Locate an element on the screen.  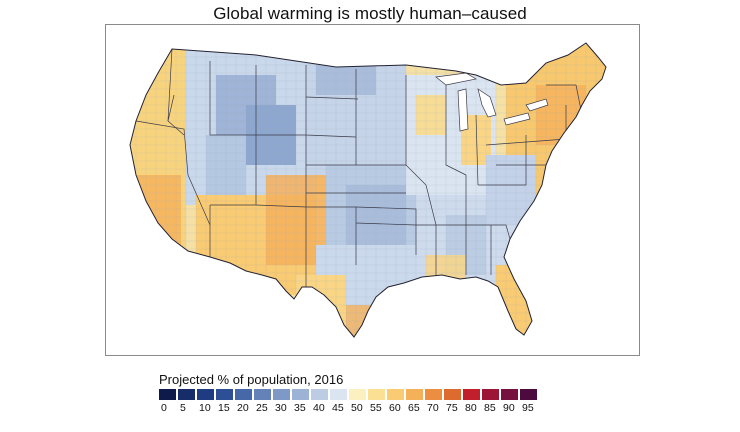
legend-label-90: 90 is located at coordinates (509, 408).